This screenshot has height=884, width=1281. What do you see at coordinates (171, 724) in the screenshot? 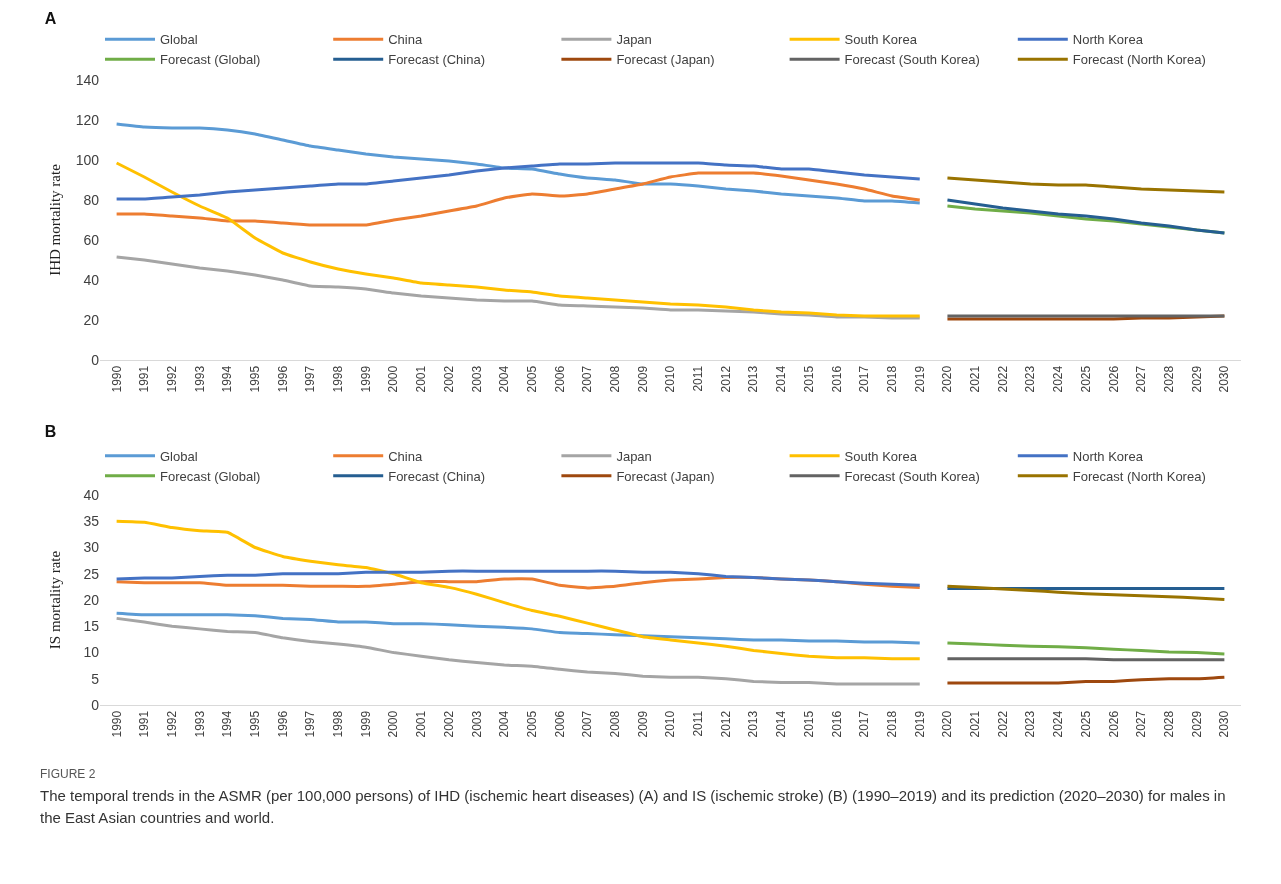
I see `x-tick-label: 1992` at bounding box center [171, 724].